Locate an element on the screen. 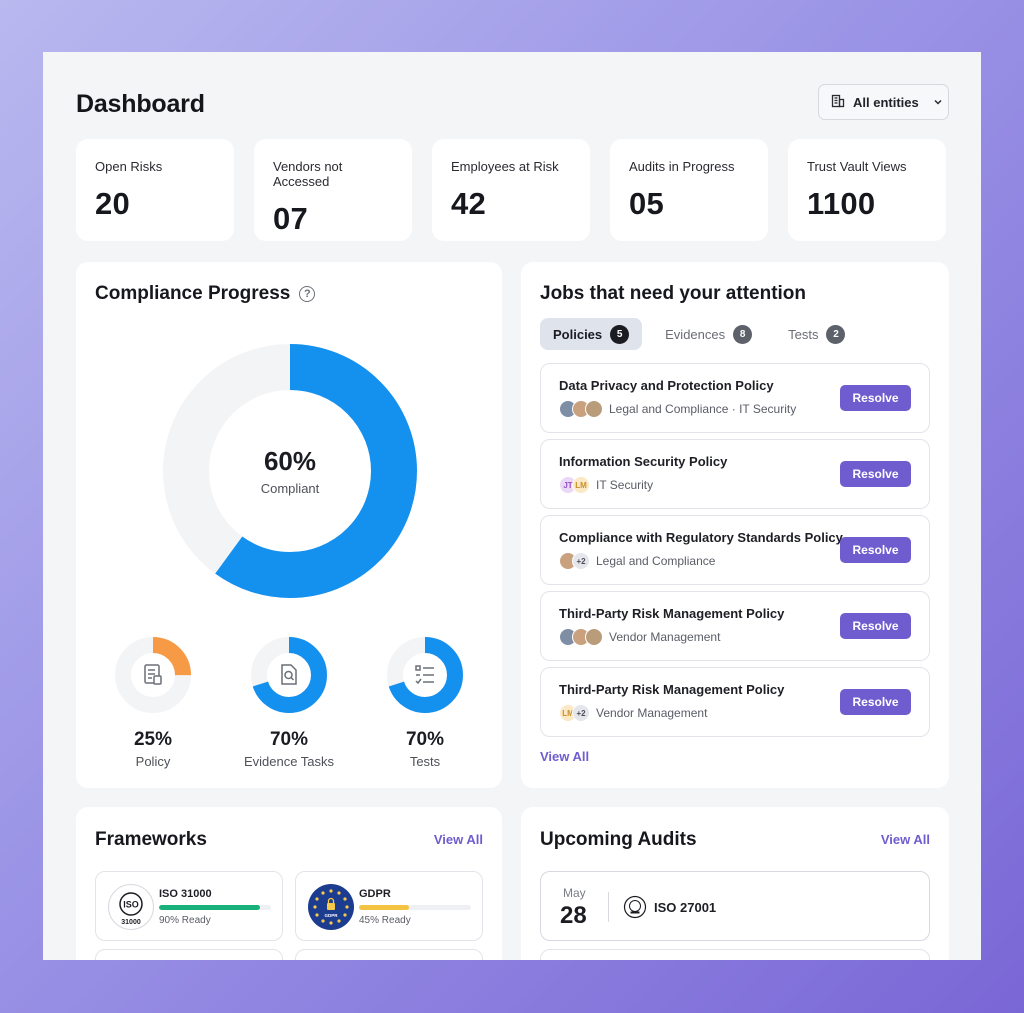  stat-card-trust-vault: Trust Vault Views 1100 is located at coordinates (867, 190).